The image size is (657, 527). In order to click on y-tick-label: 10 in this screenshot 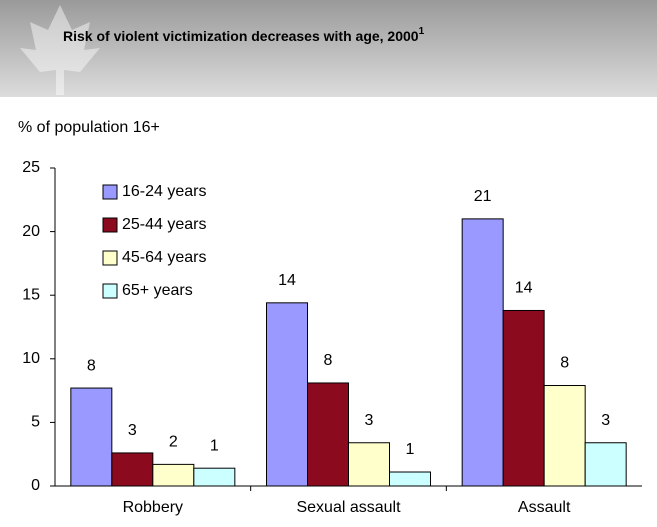, I will do `click(31, 358)`.